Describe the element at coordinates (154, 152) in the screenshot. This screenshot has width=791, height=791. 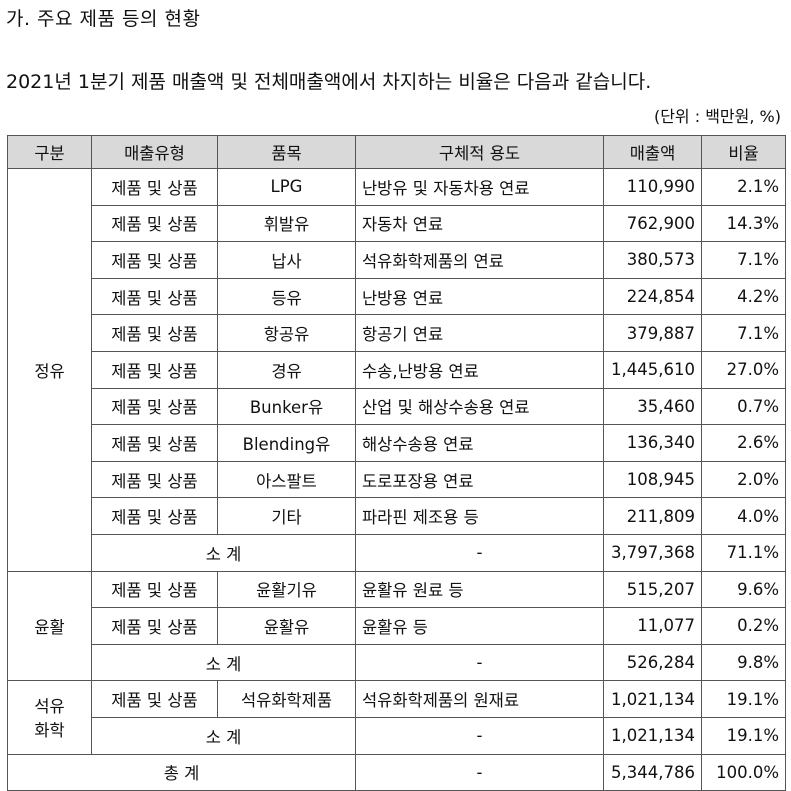
I see `header-sales-type: 매출유형` at that location.